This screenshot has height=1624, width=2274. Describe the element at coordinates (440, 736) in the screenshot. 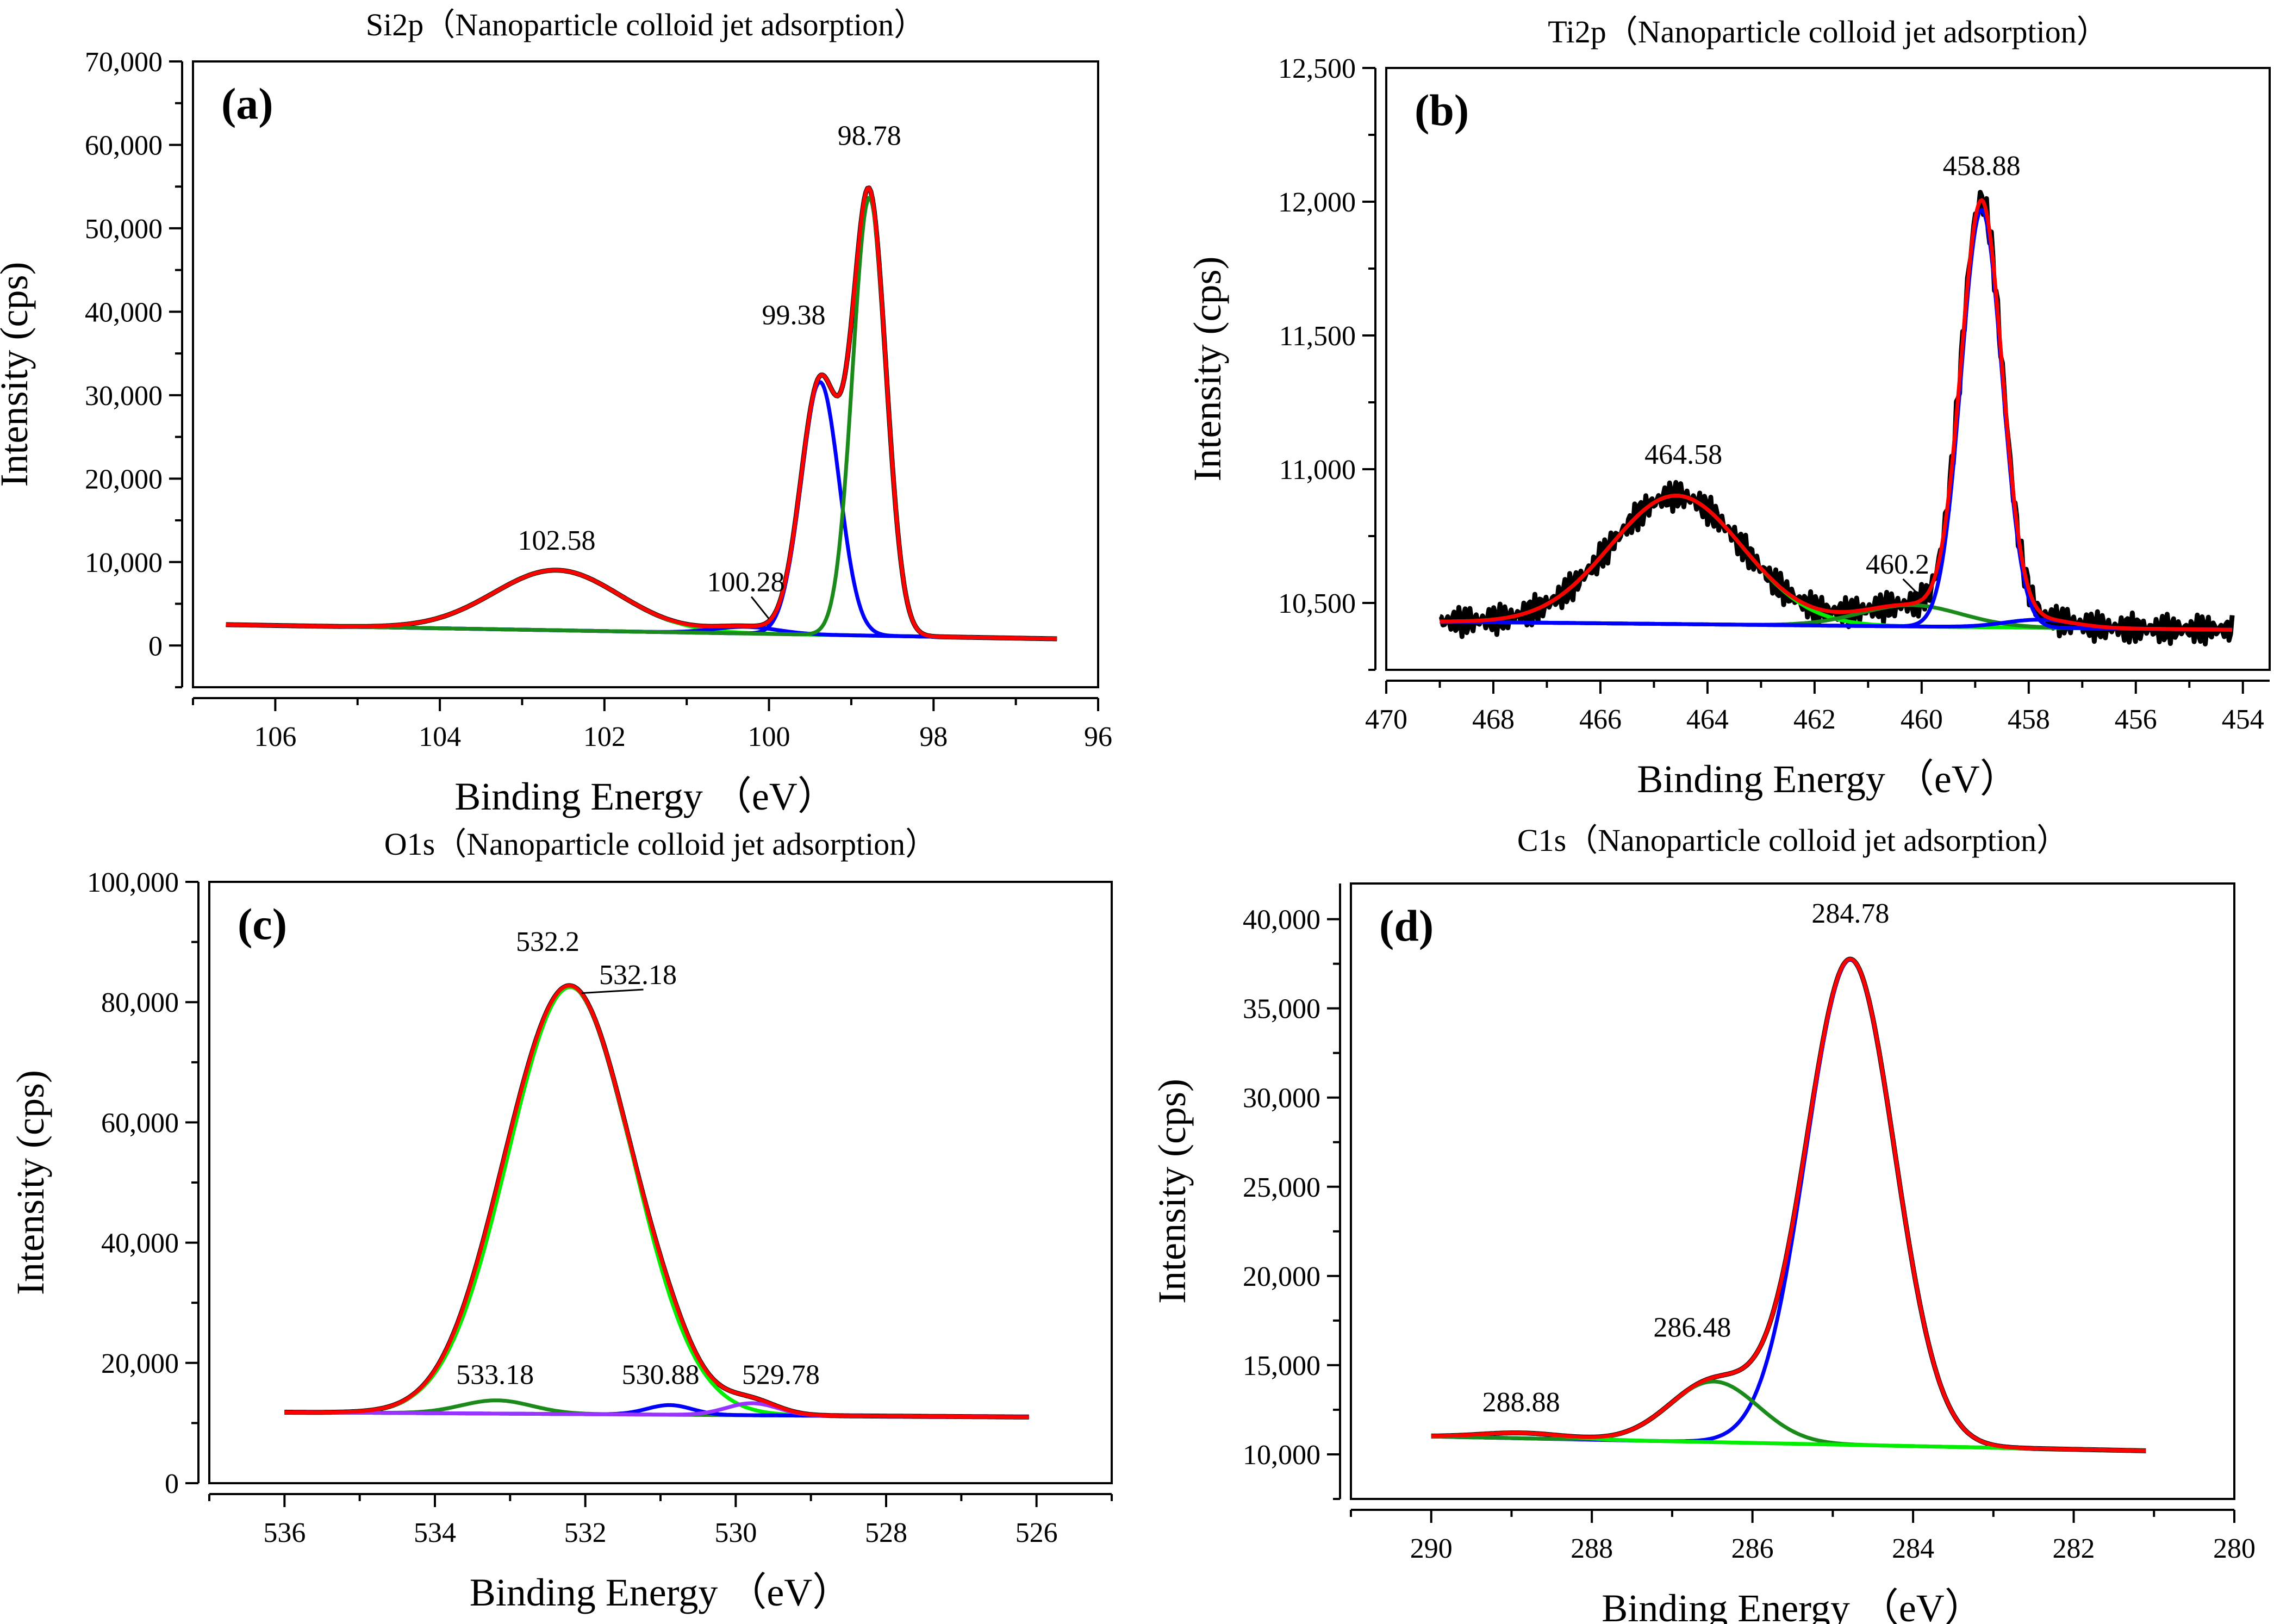

I see `x-tick-label-a: 104` at that location.